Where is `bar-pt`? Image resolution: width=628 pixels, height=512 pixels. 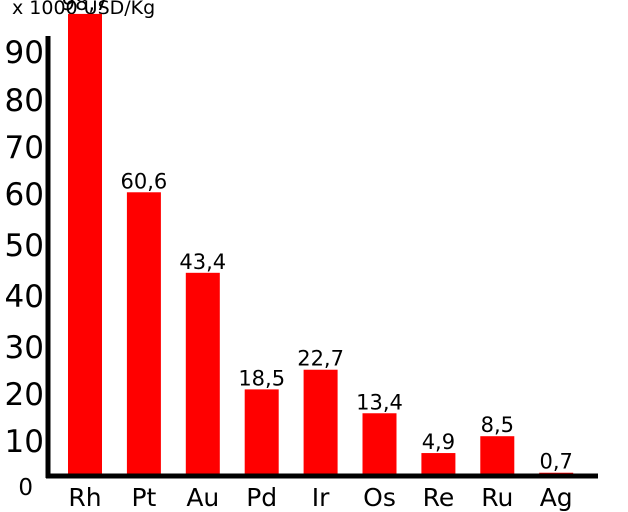
bar-pt is located at coordinates (143, 334).